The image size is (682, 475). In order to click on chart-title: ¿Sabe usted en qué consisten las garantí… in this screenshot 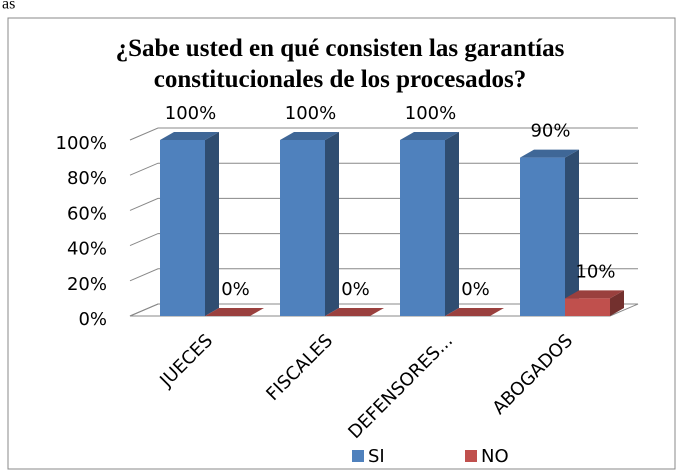, I will do `click(340, 64)`.